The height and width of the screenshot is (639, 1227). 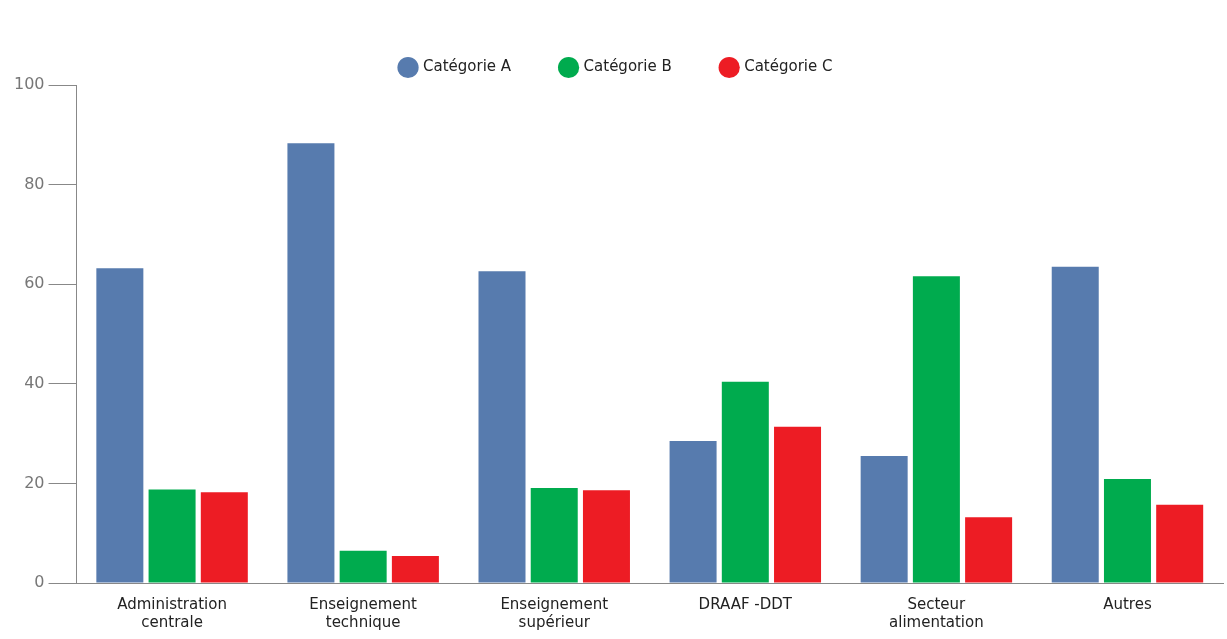 I want to click on legend-label: Catégorie A, so click(x=467, y=66).